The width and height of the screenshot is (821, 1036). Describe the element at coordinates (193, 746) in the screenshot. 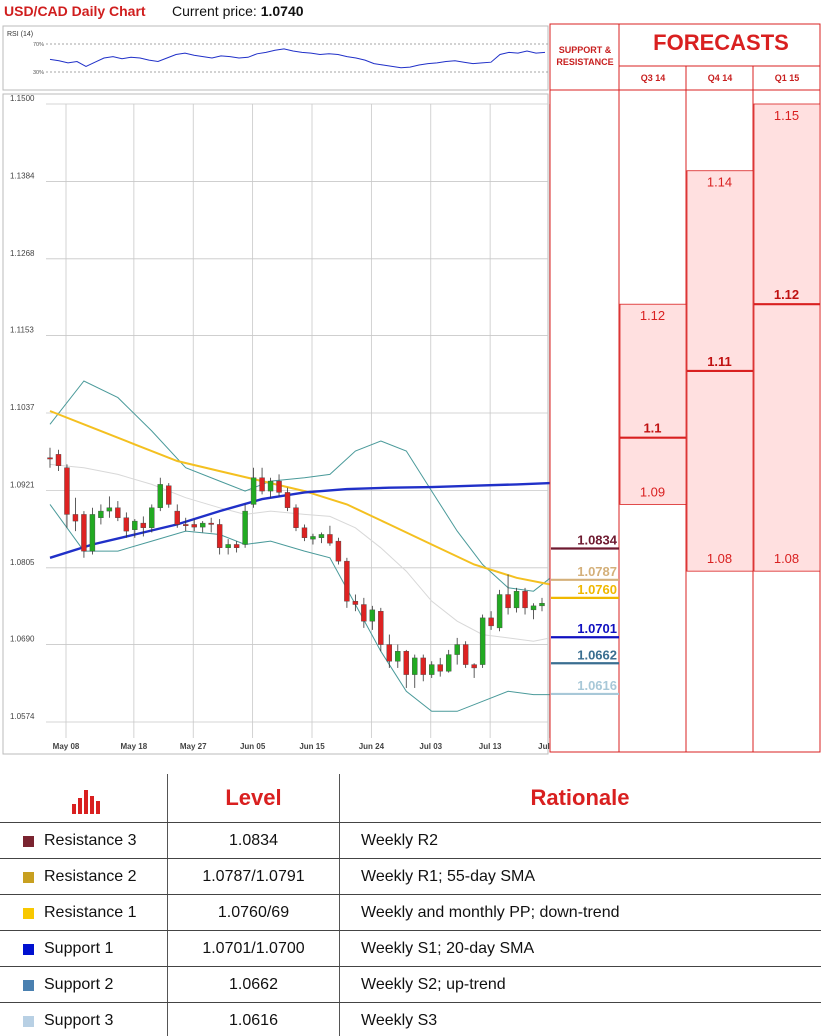

I see `x-tick-label: May 27` at that location.